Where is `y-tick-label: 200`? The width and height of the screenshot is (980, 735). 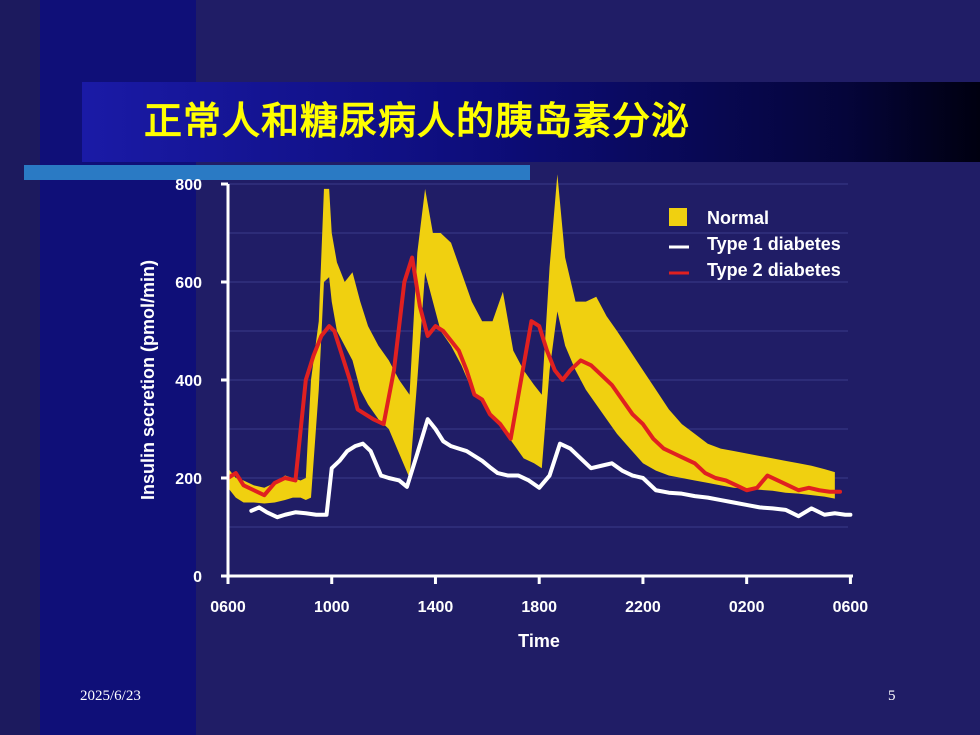 y-tick-label: 200 is located at coordinates (188, 479).